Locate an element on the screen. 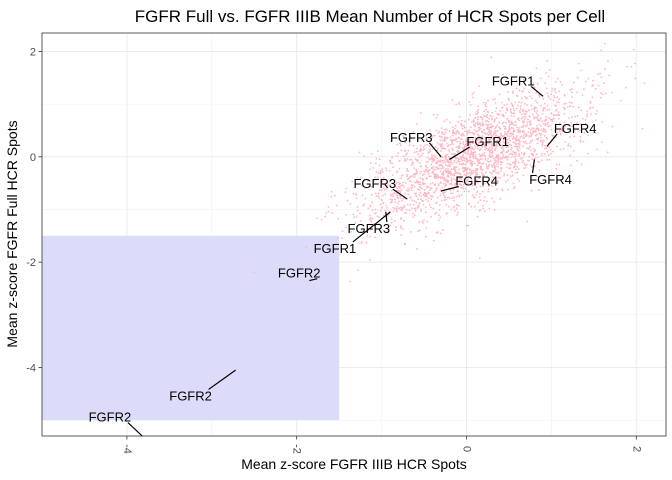 The height and width of the screenshot is (480, 672). label-connector is located at coordinates (435, 150).